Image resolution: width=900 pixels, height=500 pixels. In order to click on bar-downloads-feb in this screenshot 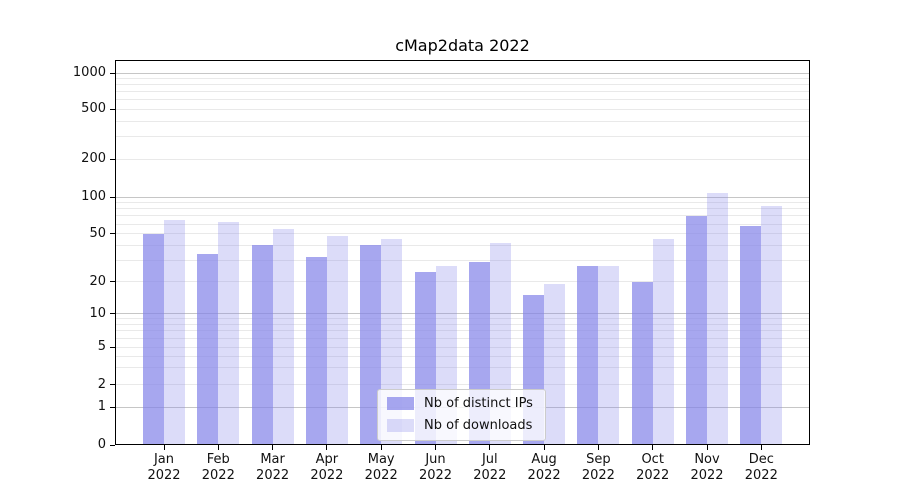, I will do `click(229, 332)`.